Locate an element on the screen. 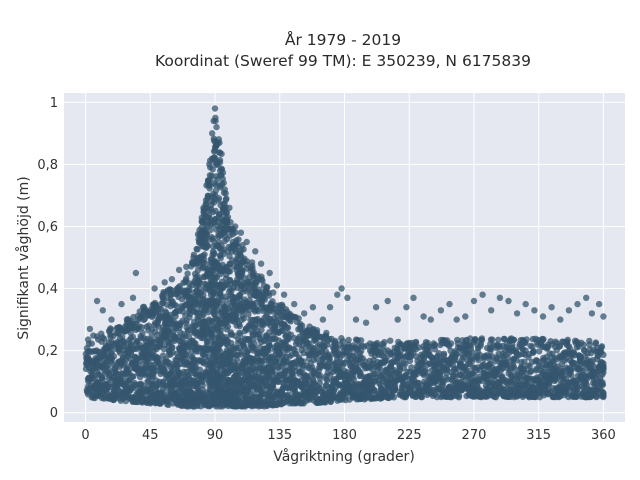 The width and height of the screenshot is (640, 480). y-axis-label: Signifikant våghöjd (m) is located at coordinates (23, 257).